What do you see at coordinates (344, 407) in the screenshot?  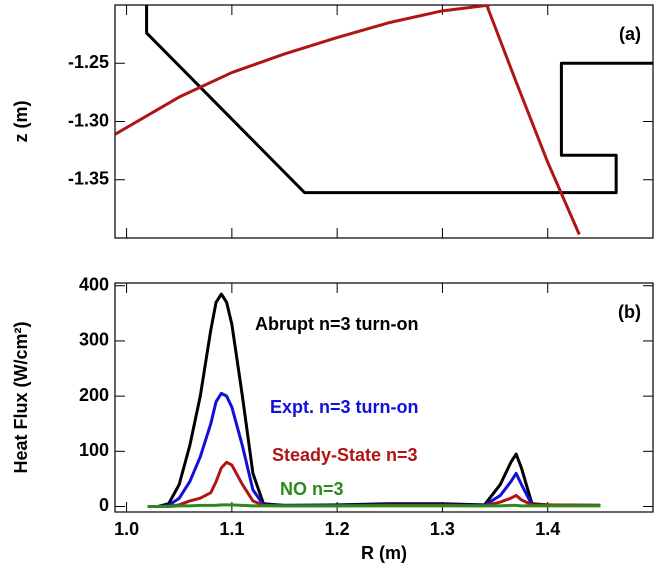 I see `legend-label: Expt. n=3 turn-on` at bounding box center [344, 407].